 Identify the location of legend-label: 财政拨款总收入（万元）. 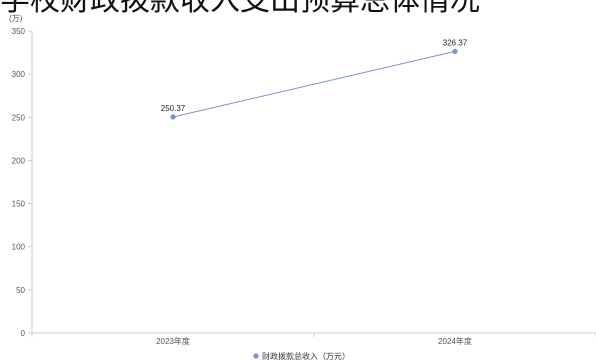
(306, 355).